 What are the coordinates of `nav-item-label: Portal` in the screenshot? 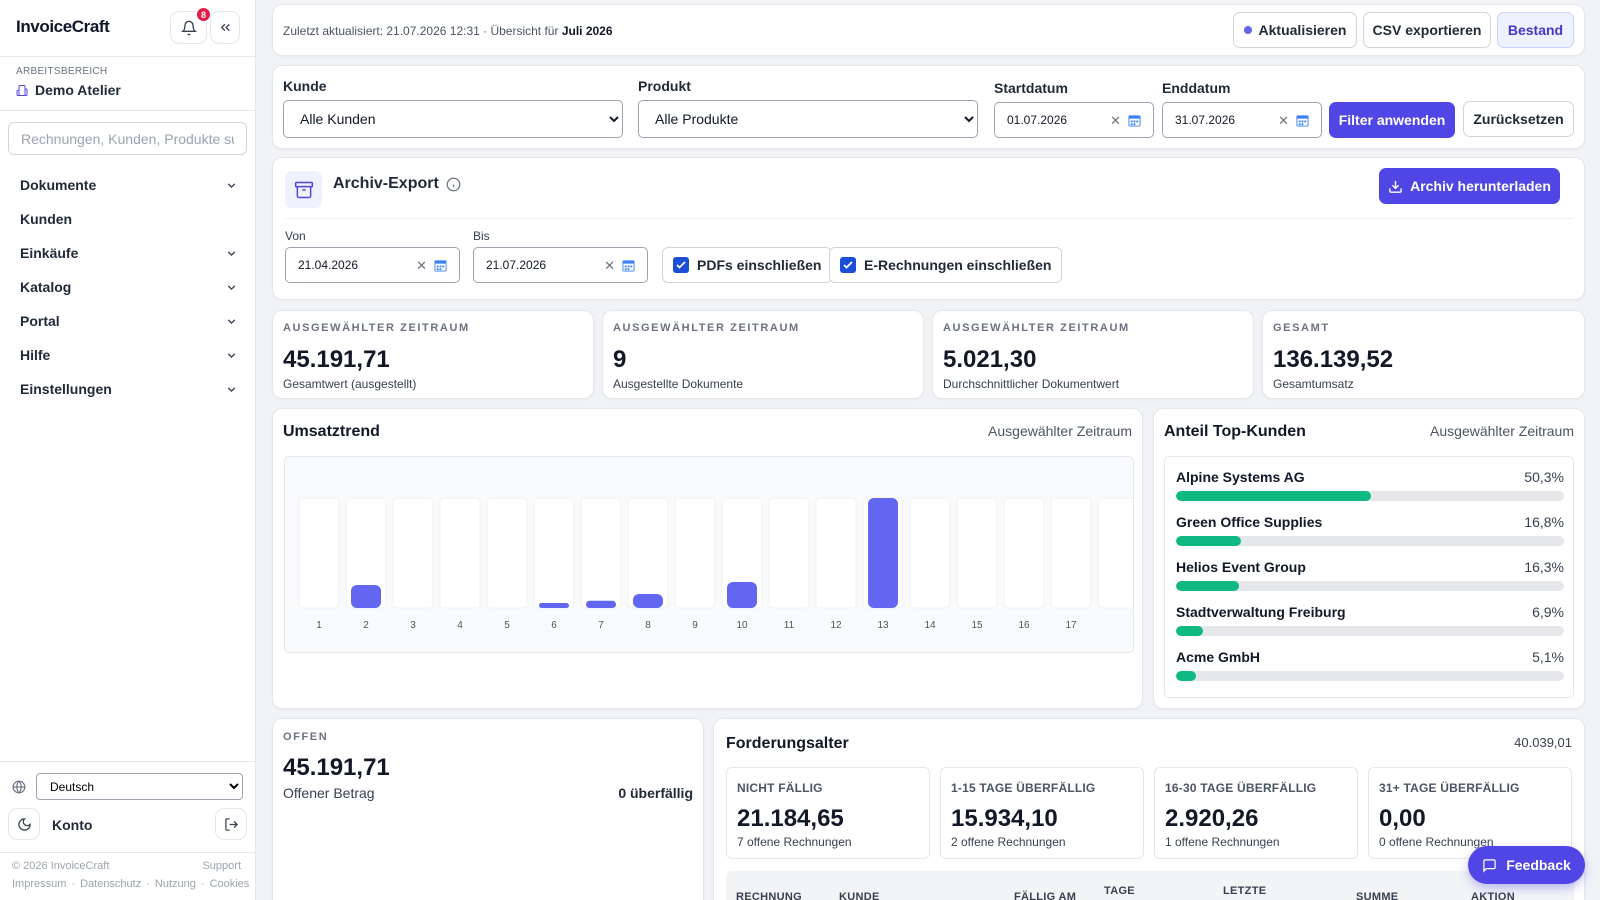 It's located at (40, 321).